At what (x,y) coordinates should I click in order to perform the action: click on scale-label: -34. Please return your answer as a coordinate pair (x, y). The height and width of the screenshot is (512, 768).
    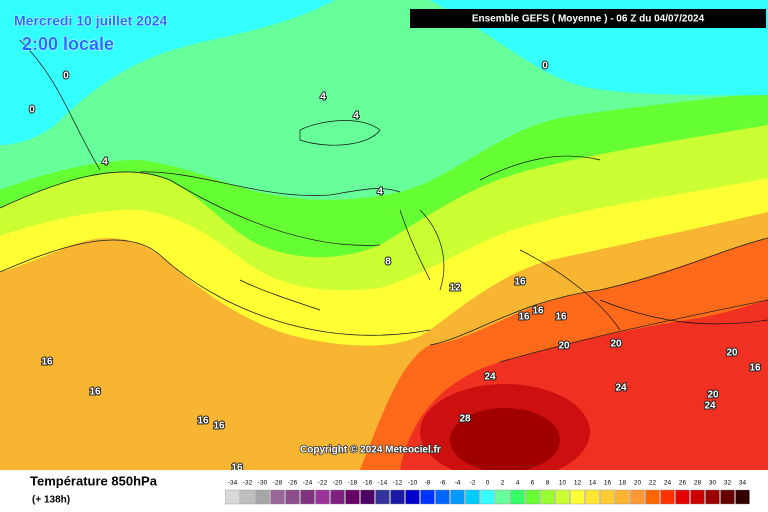
    Looking at the image, I should click on (233, 483).